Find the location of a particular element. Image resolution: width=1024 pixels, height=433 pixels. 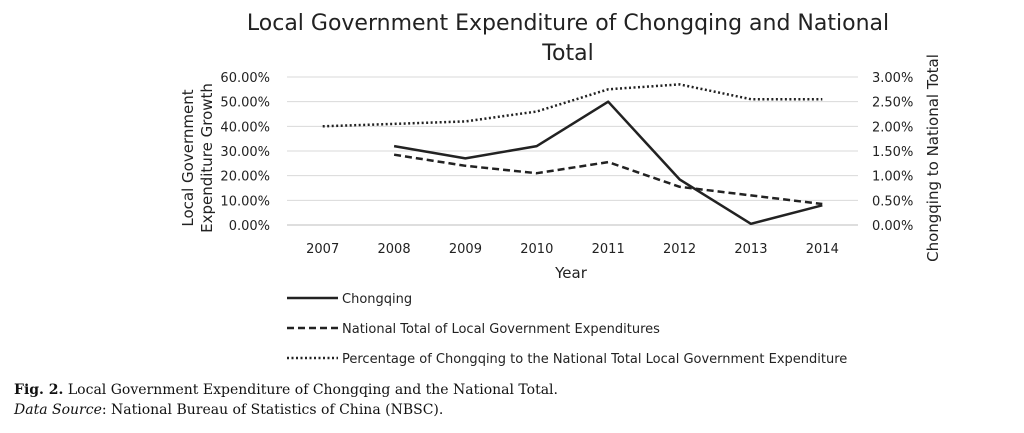

left-tick-label: 0.00% is located at coordinates (249, 226).